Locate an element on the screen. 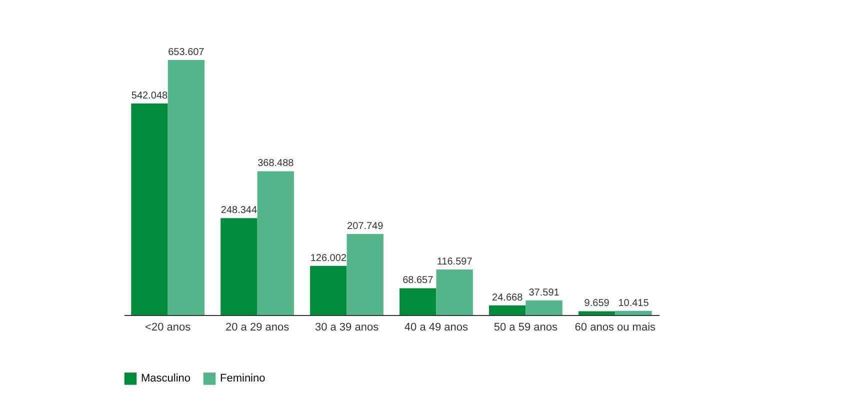 This screenshot has width=867, height=407. legend-label: Feminino is located at coordinates (243, 378).